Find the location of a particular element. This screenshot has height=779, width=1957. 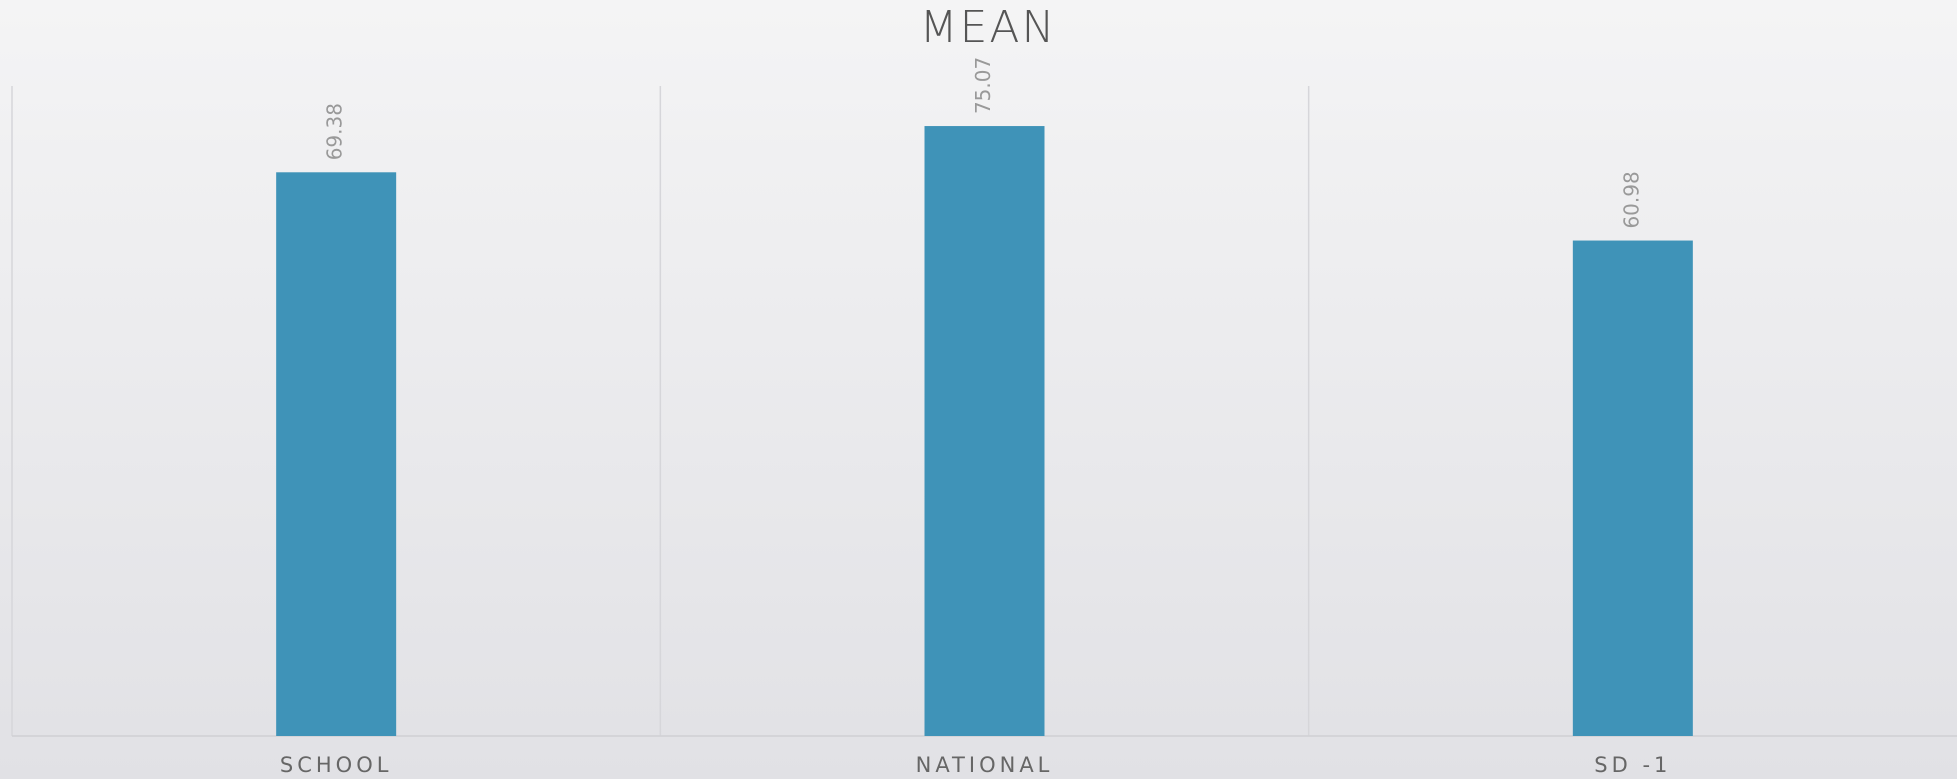

x-tick-label: SCHOOL is located at coordinates (336, 765).